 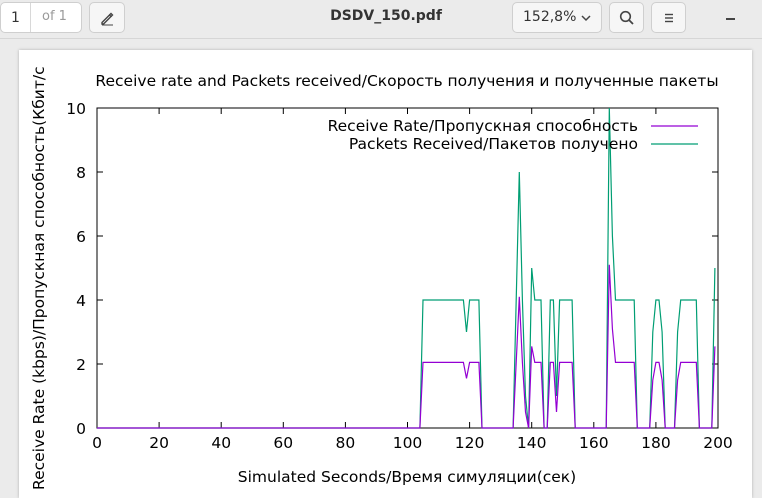 What do you see at coordinates (386, 16) in the screenshot?
I see `document-title: DSDV_150.pdf` at bounding box center [386, 16].